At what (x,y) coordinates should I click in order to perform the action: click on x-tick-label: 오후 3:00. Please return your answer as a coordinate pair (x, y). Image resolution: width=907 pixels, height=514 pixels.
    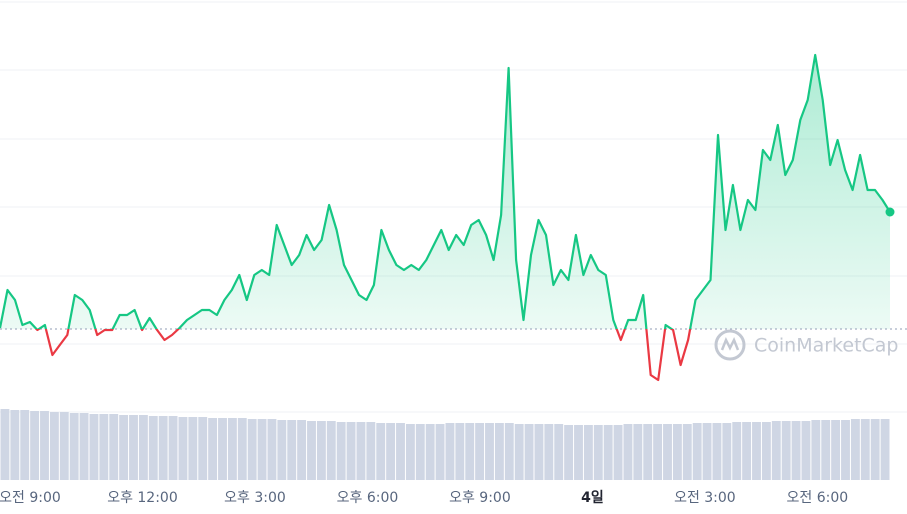
    Looking at the image, I should click on (255, 498).